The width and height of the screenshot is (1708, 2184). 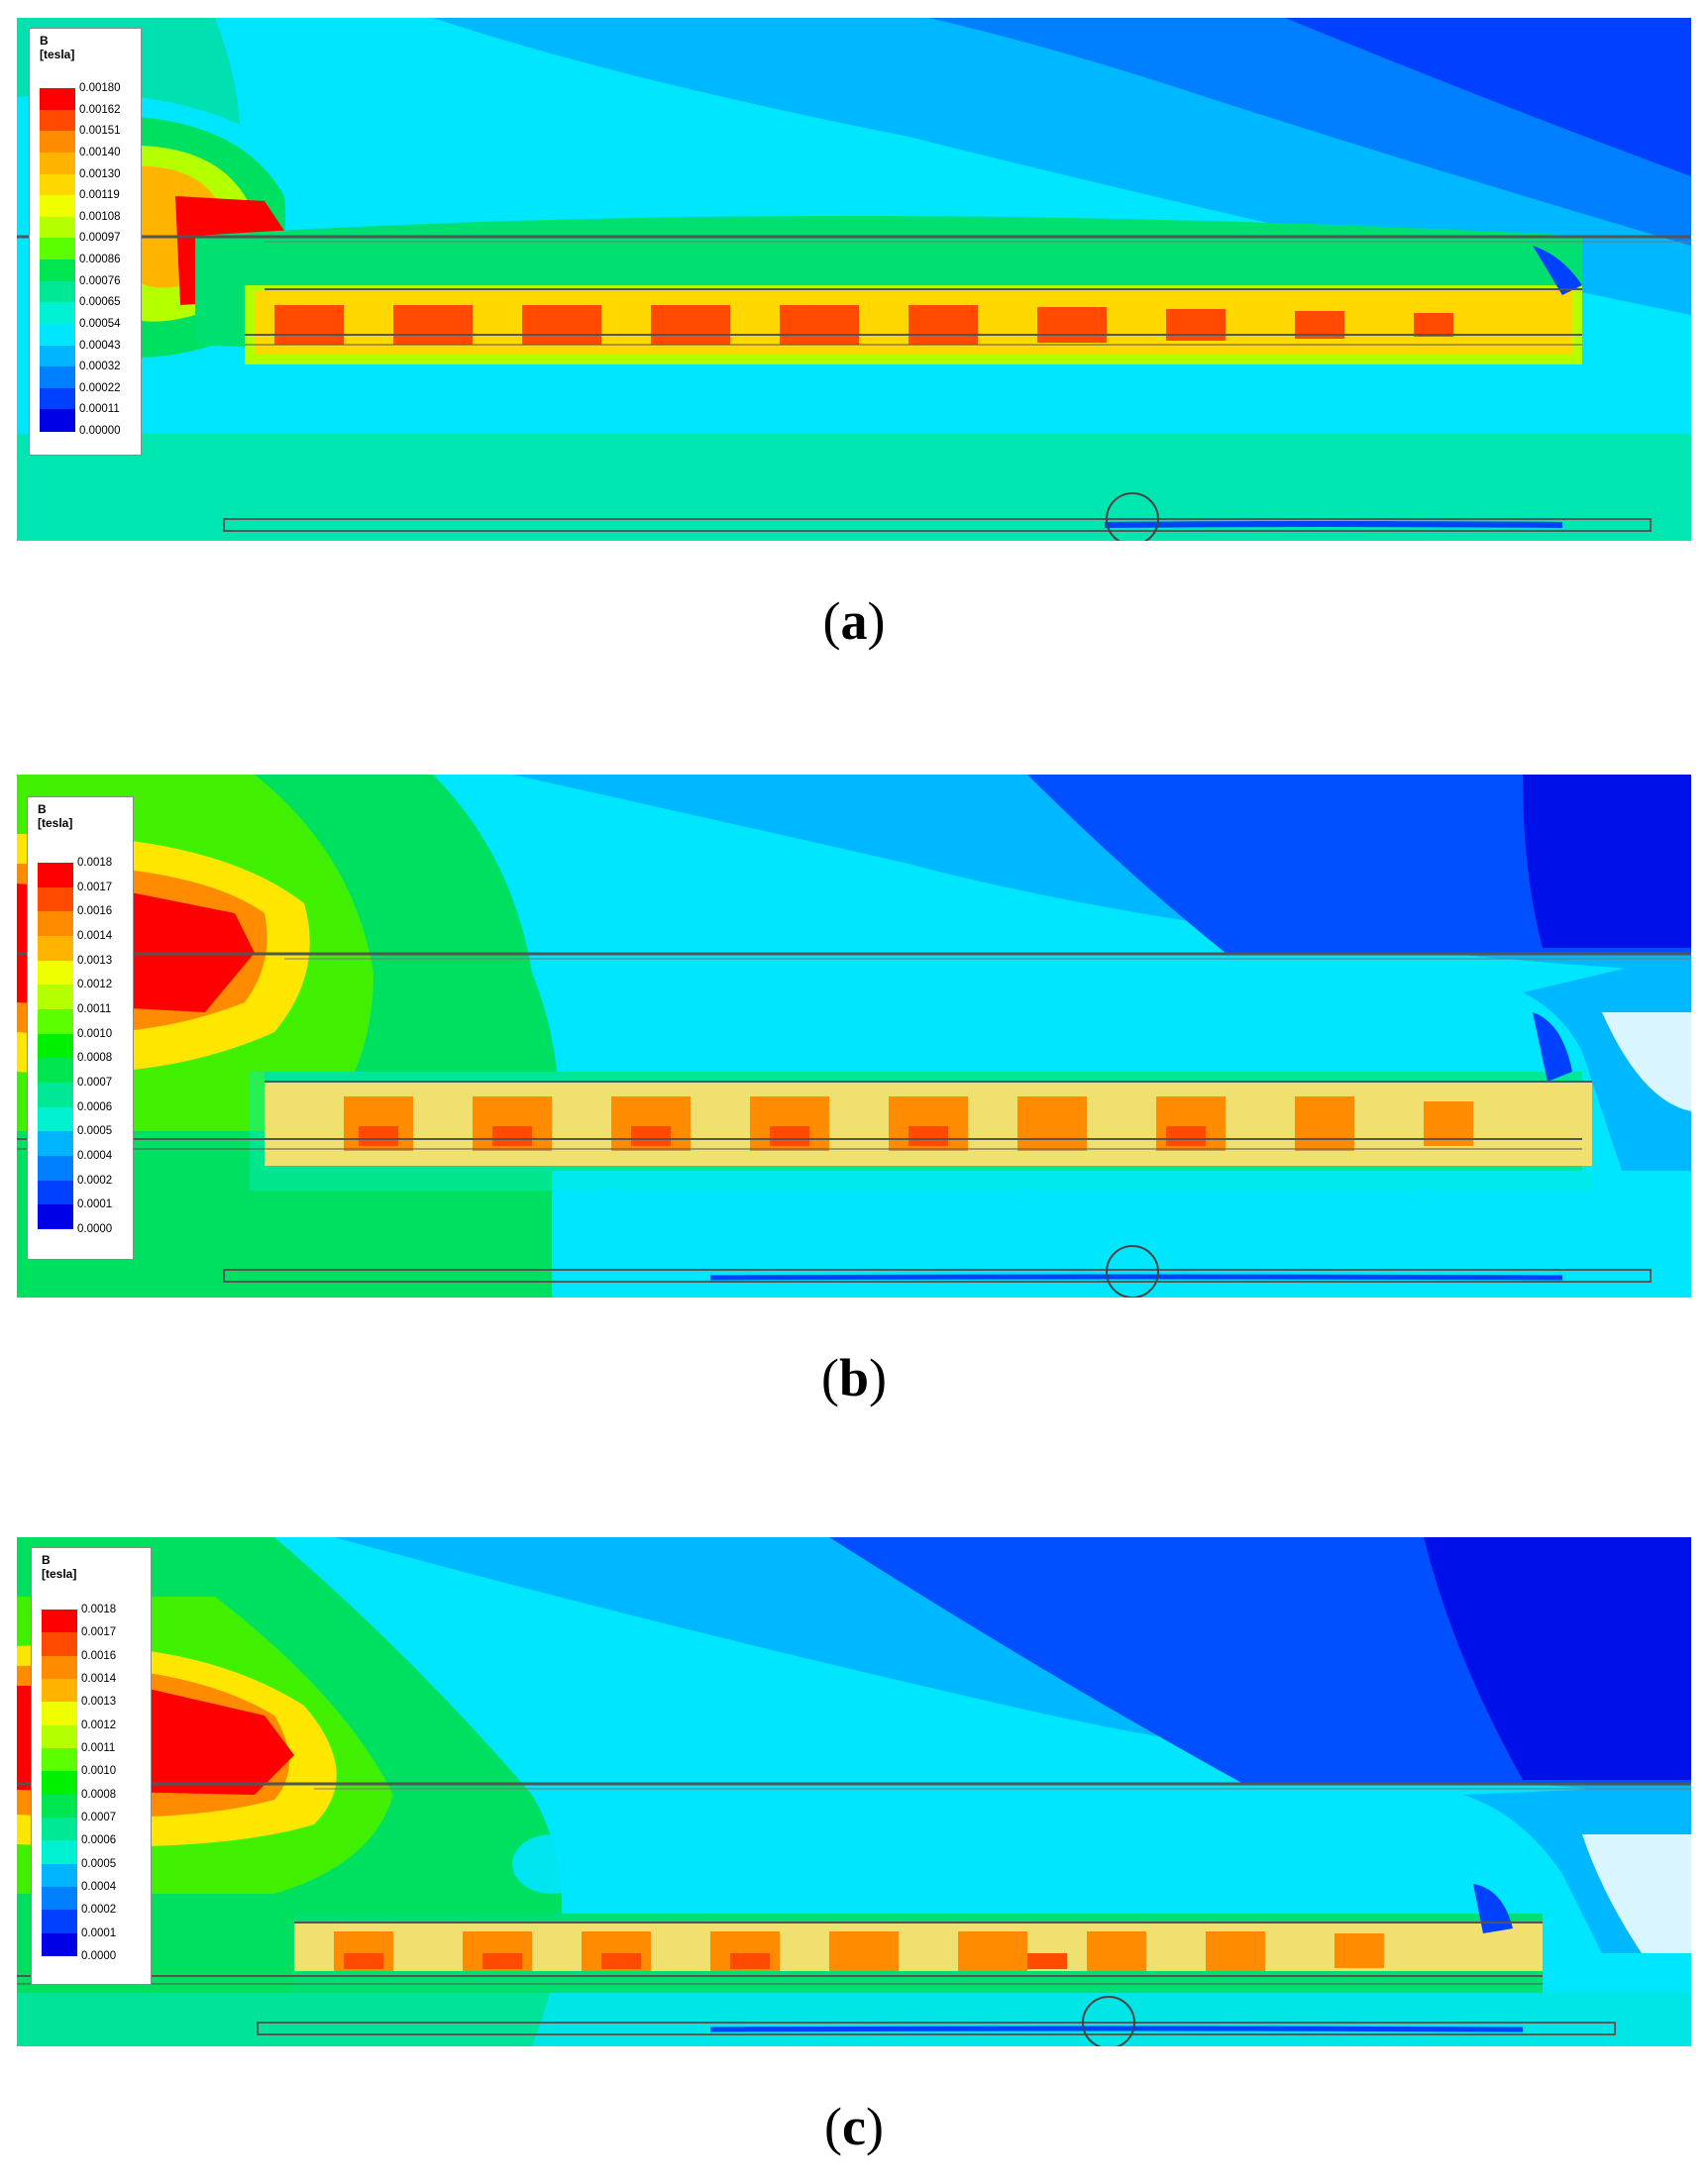 I want to click on tick-label: 0.00130, so click(x=100, y=173).